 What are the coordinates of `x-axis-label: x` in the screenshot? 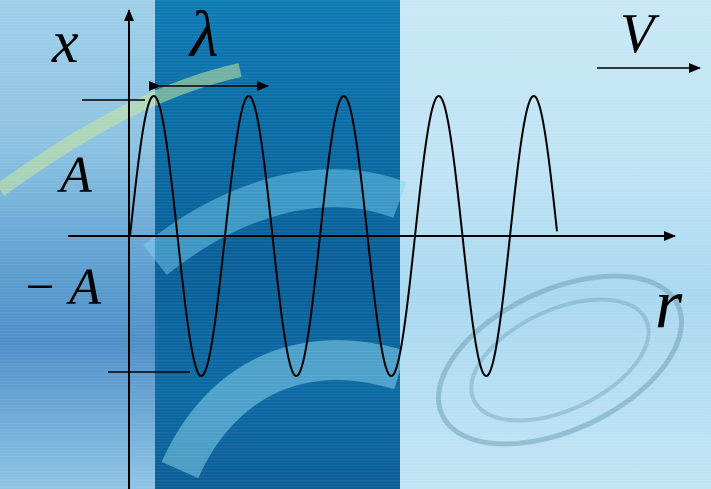 It's located at (65, 42).